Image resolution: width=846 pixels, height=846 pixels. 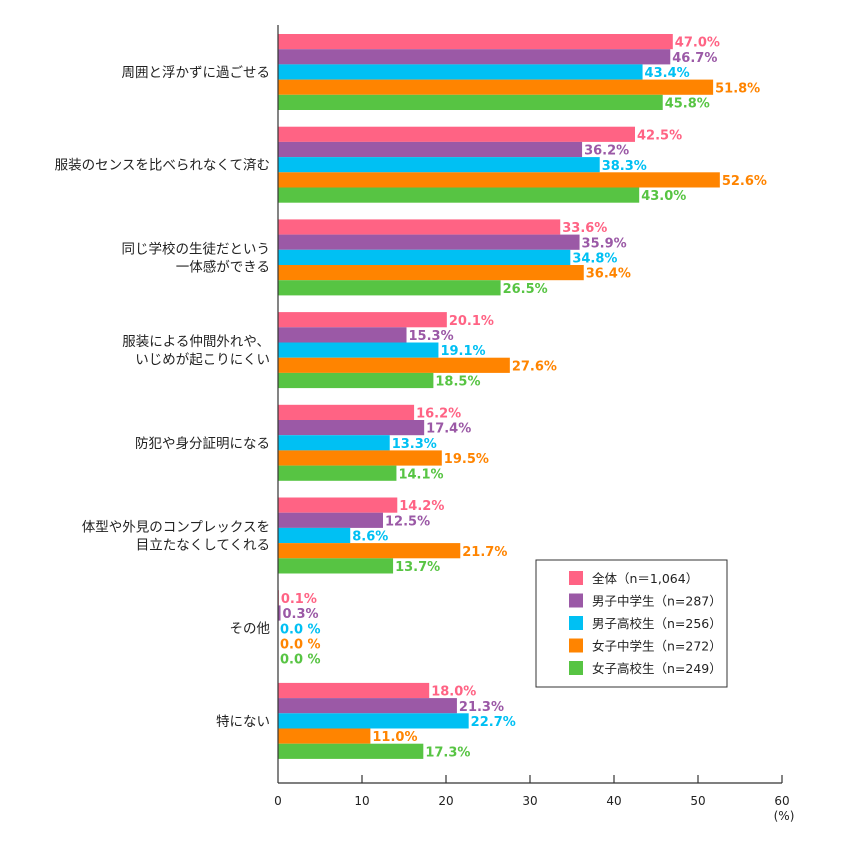 I want to click on category-label: 防犯や身分証明になる, so click(x=202, y=444).